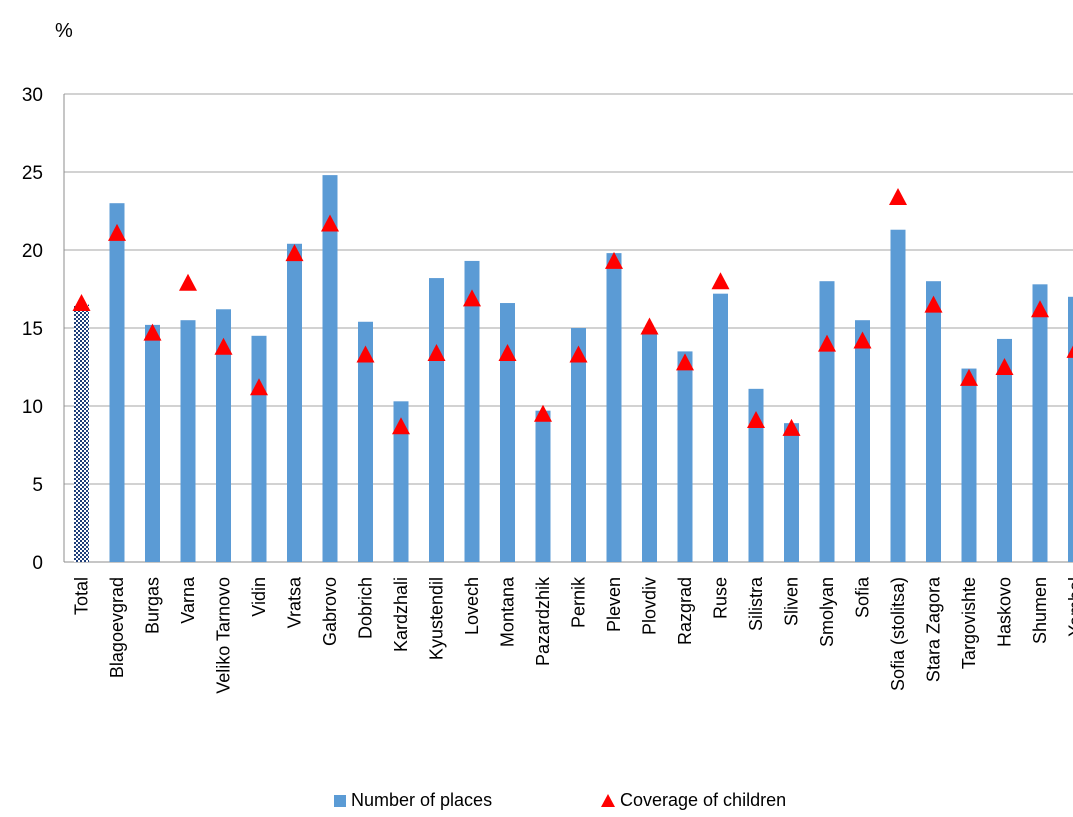  Describe the element at coordinates (1040, 610) in the screenshot. I see `x-tick-label: Shumen` at that location.